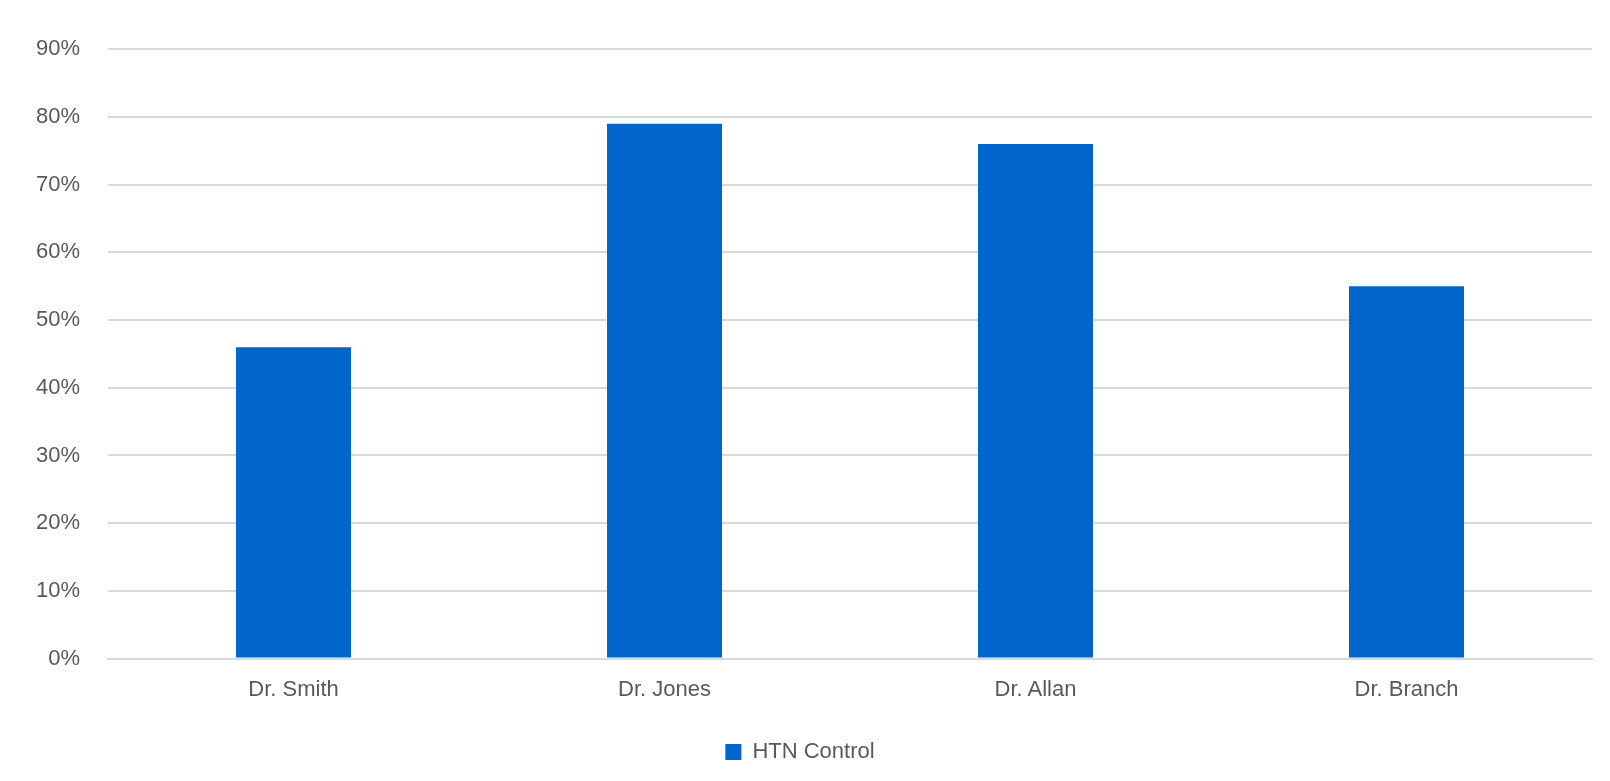 The width and height of the screenshot is (1610, 781). Describe the element at coordinates (58, 454) in the screenshot. I see `y-tick-label: 30%` at that location.